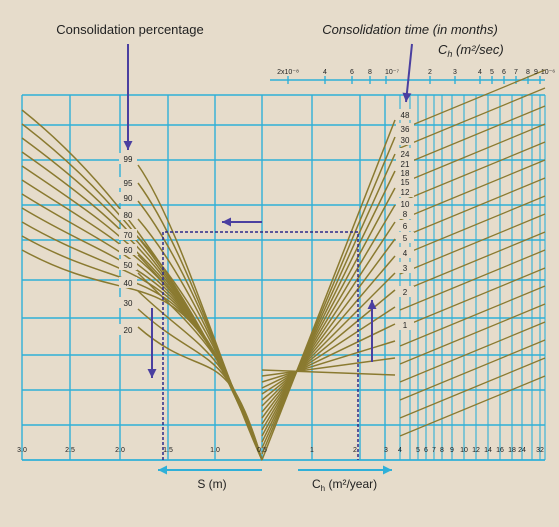  Describe the element at coordinates (392, 72) in the screenshot. I see `top-axis-tick-label: 10⁻⁷` at that location.